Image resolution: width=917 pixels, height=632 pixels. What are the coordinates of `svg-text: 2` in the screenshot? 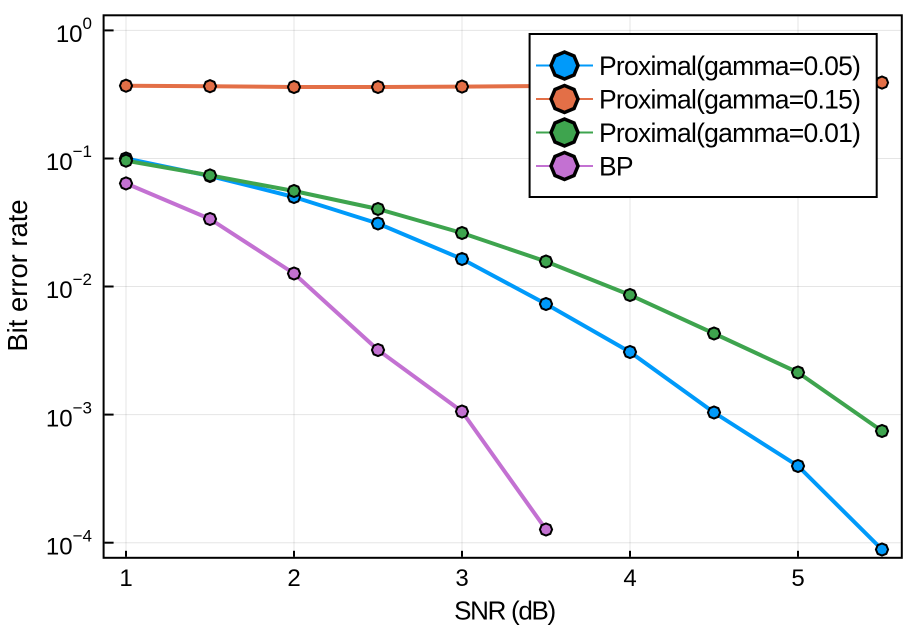 It's located at (293, 578).